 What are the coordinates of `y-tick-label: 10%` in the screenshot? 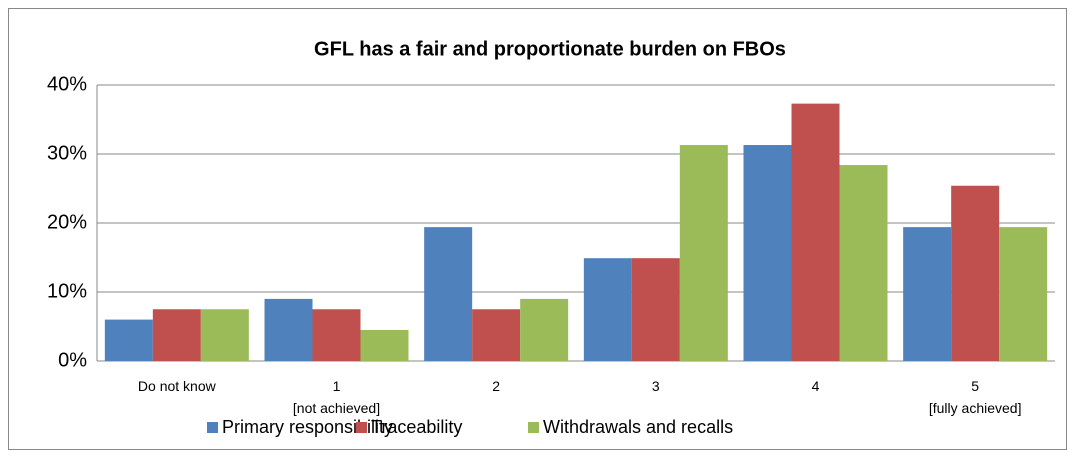 It's located at (67, 291).